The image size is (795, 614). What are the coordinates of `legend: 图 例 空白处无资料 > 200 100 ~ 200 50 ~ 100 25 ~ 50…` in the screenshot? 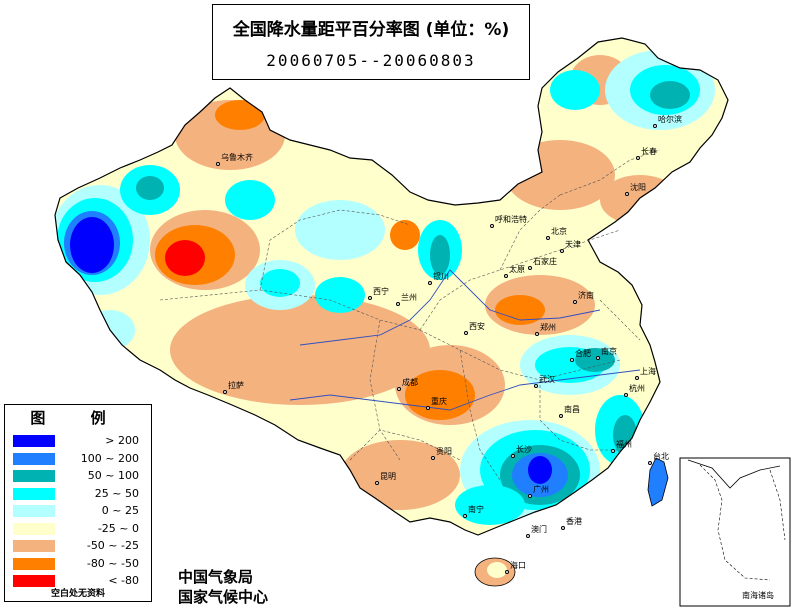 It's located at (78, 503).